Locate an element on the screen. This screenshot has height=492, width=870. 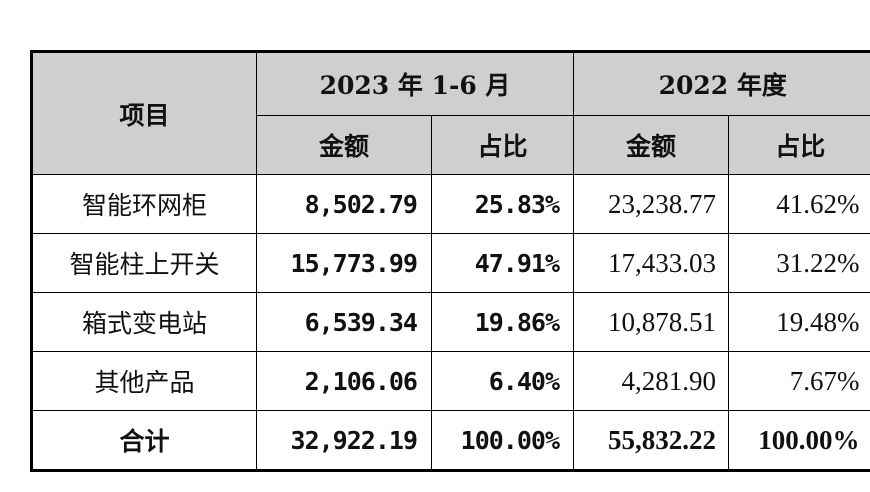
data-row: 智能环网柜 8,502.79 25.83% 23,238.77 41.62% is located at coordinates (450, 204).